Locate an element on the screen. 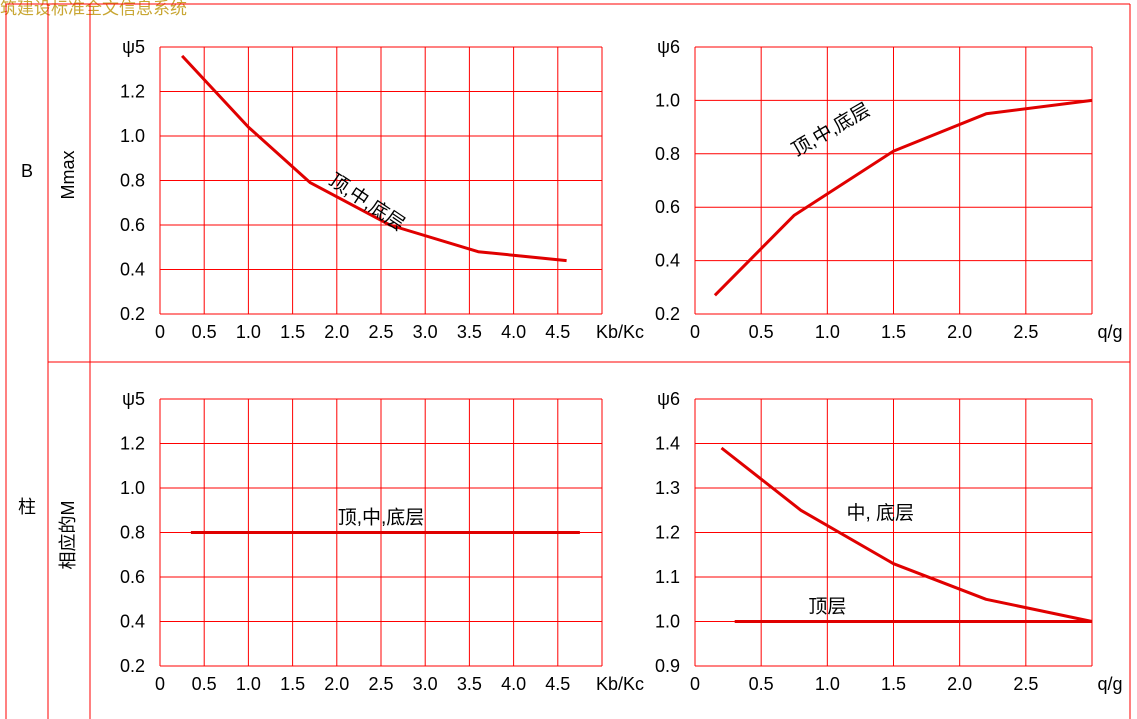 The image size is (1137, 719). y-tick-label: 1.1 is located at coordinates (667, 577).